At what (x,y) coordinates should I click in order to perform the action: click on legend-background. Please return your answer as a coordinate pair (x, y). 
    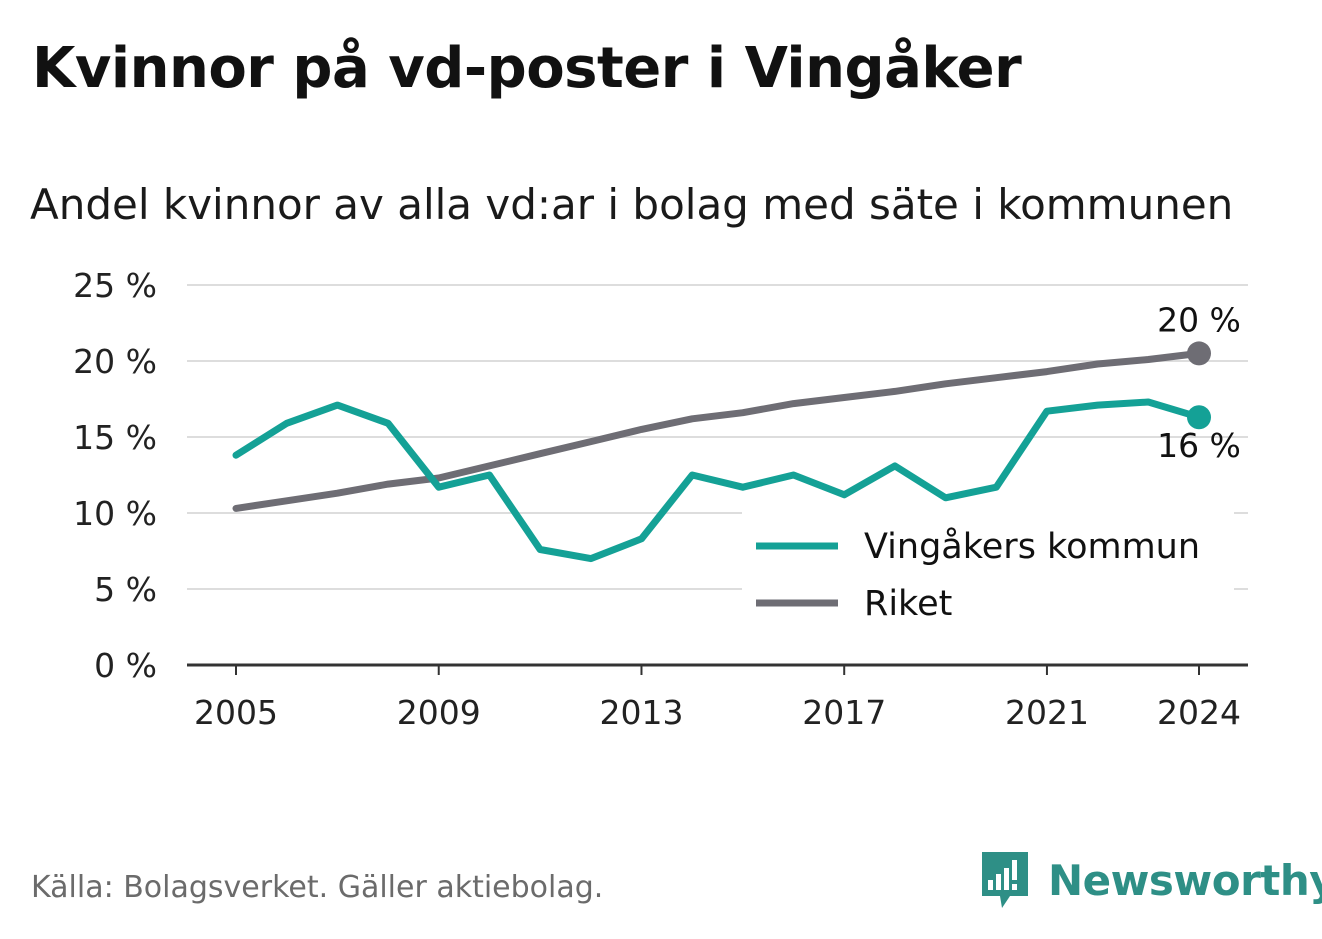
    Looking at the image, I should click on (988, 574).